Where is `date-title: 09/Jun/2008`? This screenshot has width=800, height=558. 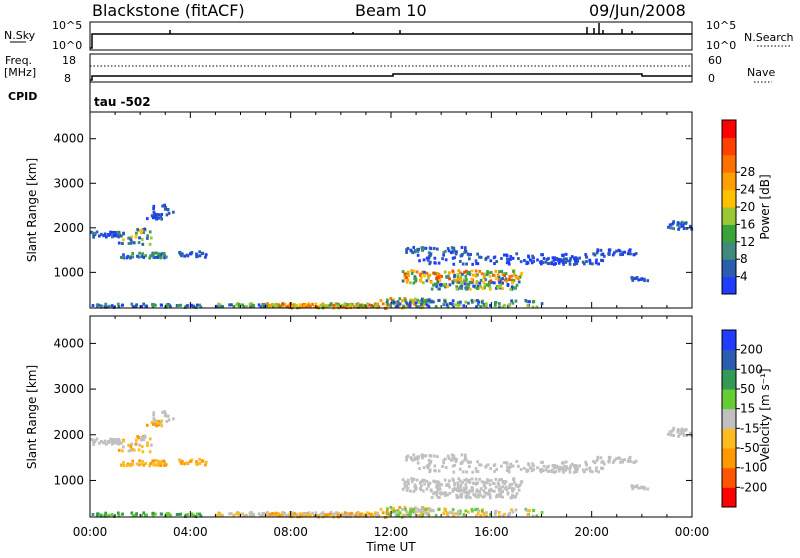 date-title: 09/Jun/2008 is located at coordinates (637, 10).